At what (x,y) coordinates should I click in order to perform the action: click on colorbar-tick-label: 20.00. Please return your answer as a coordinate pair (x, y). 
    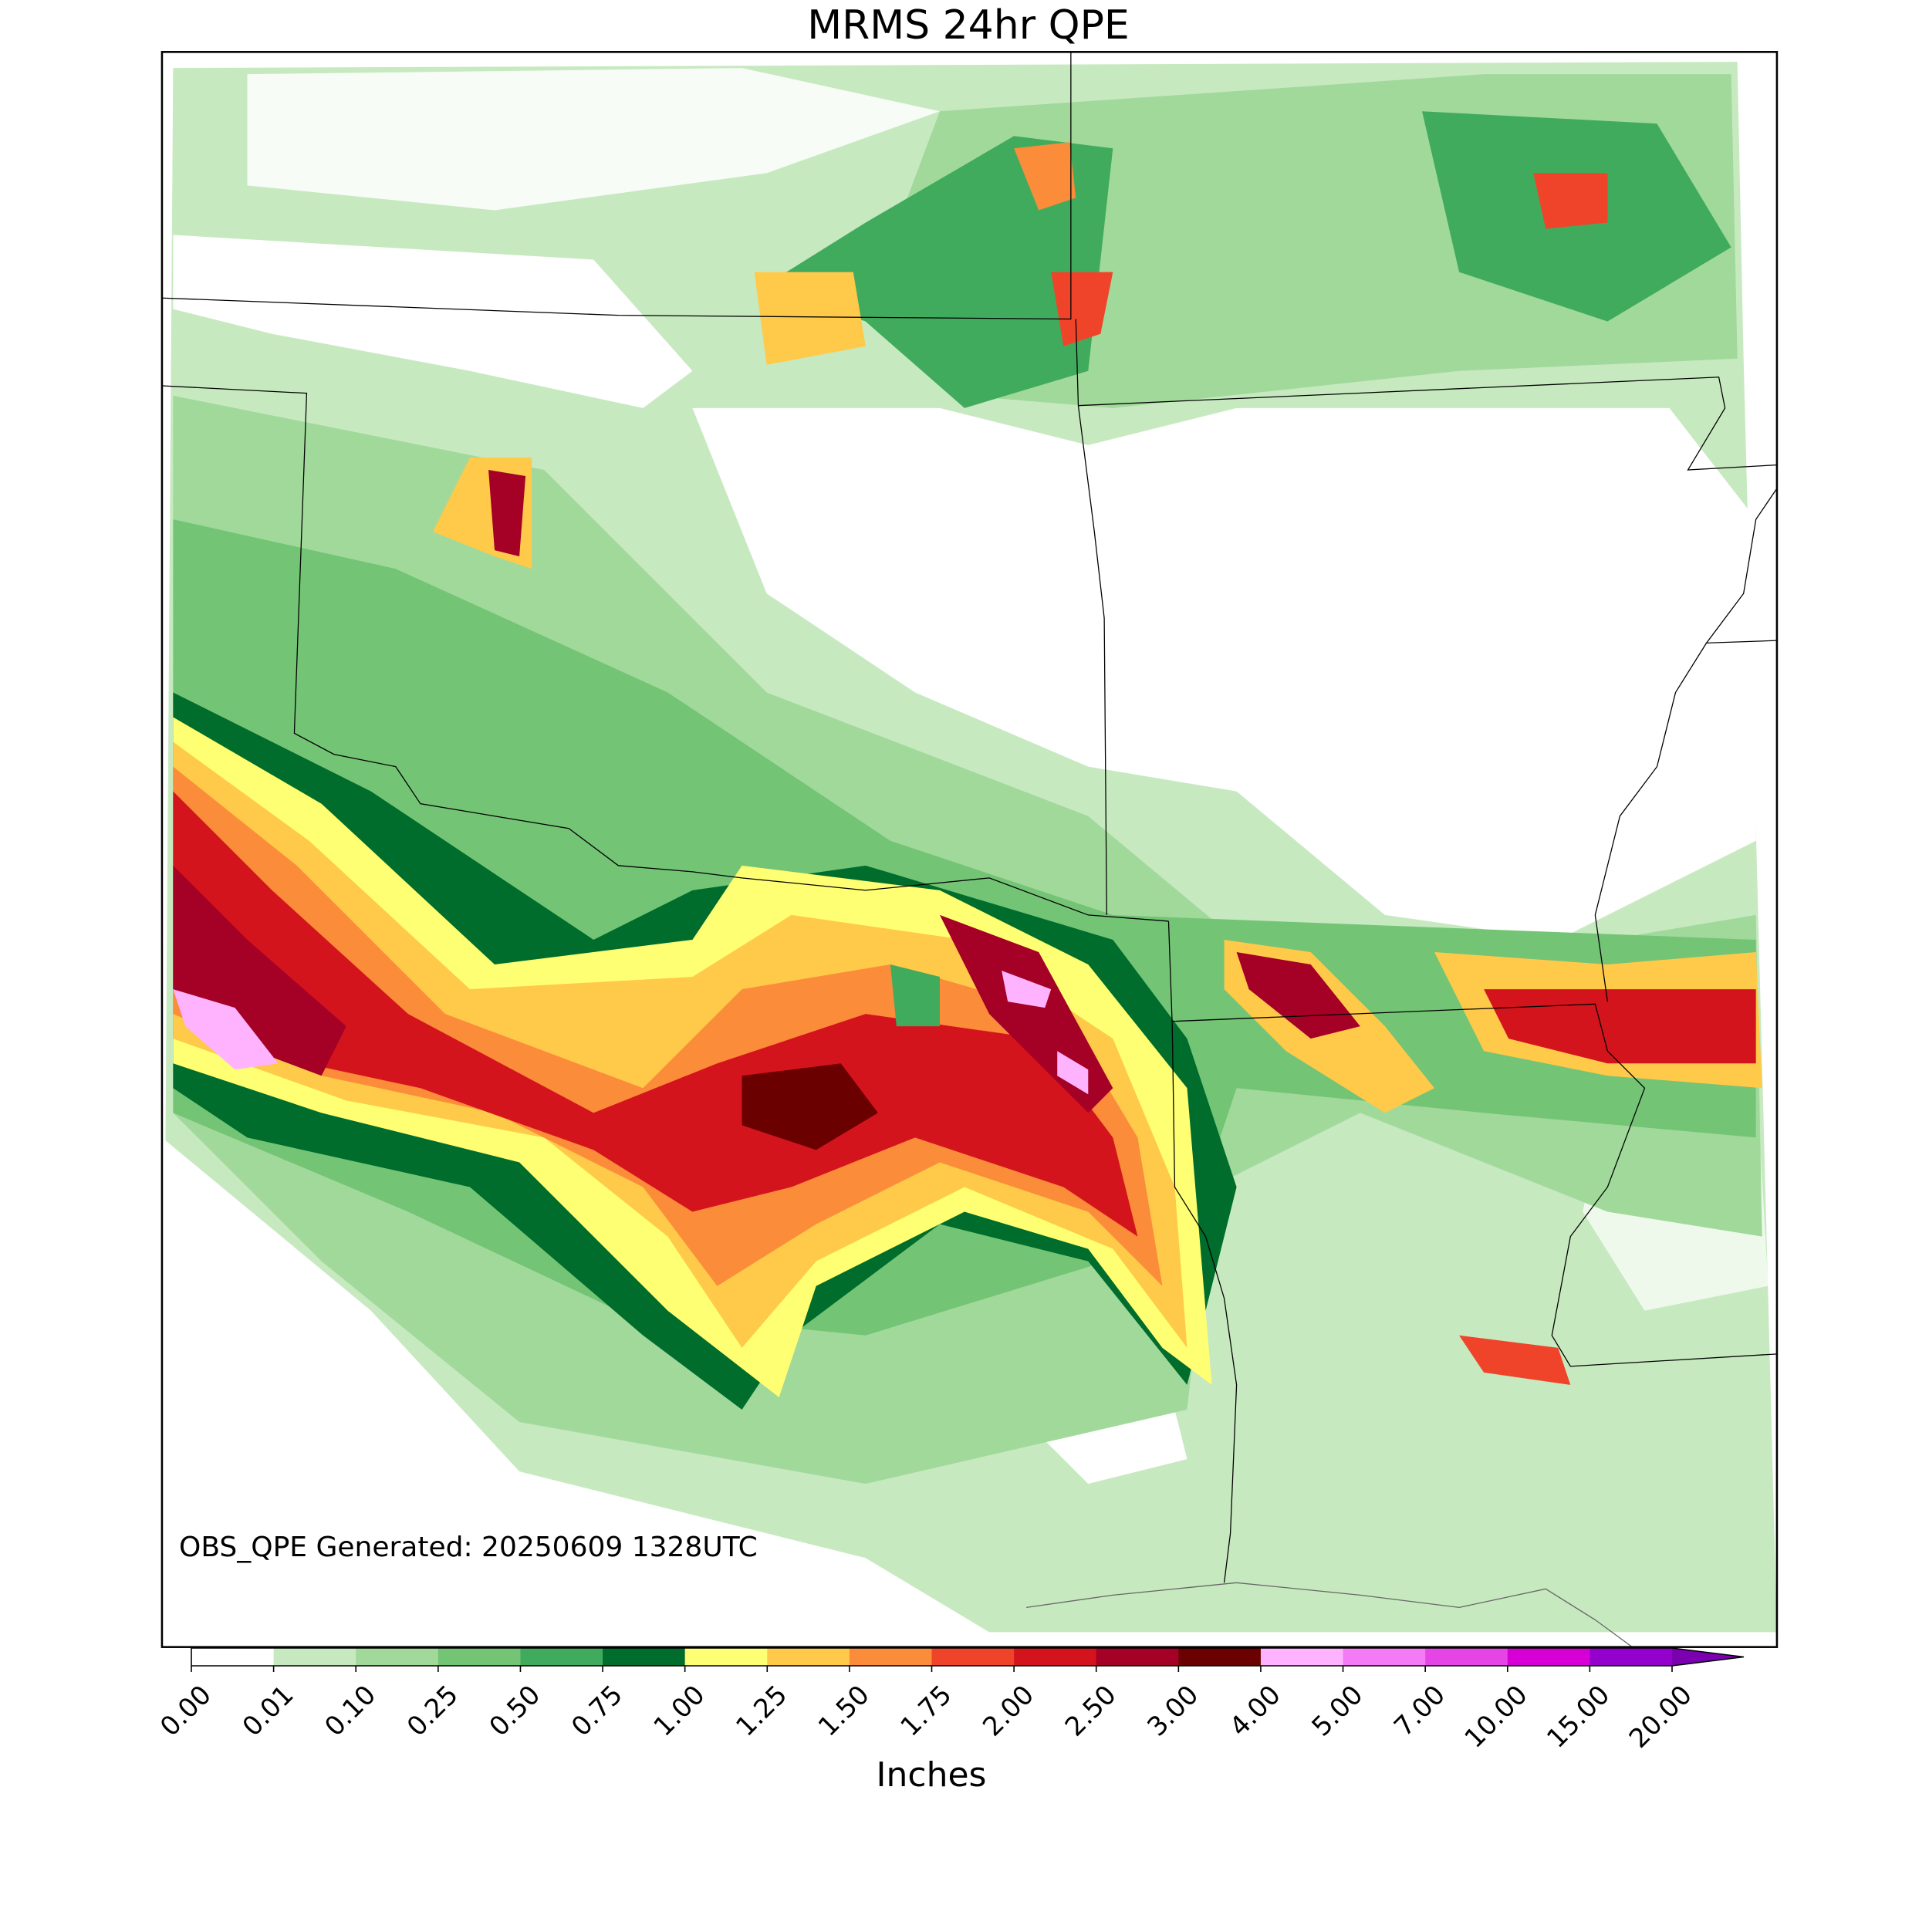
    Looking at the image, I should click on (1660, 1718).